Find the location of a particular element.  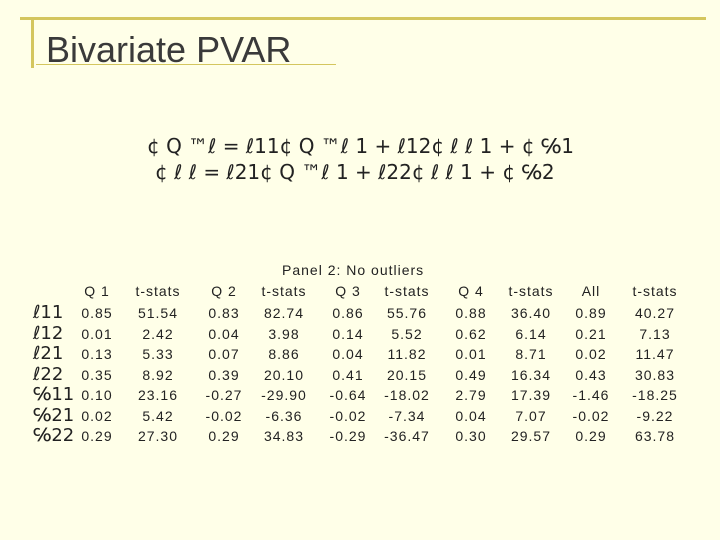

title-underline is located at coordinates (186, 64).